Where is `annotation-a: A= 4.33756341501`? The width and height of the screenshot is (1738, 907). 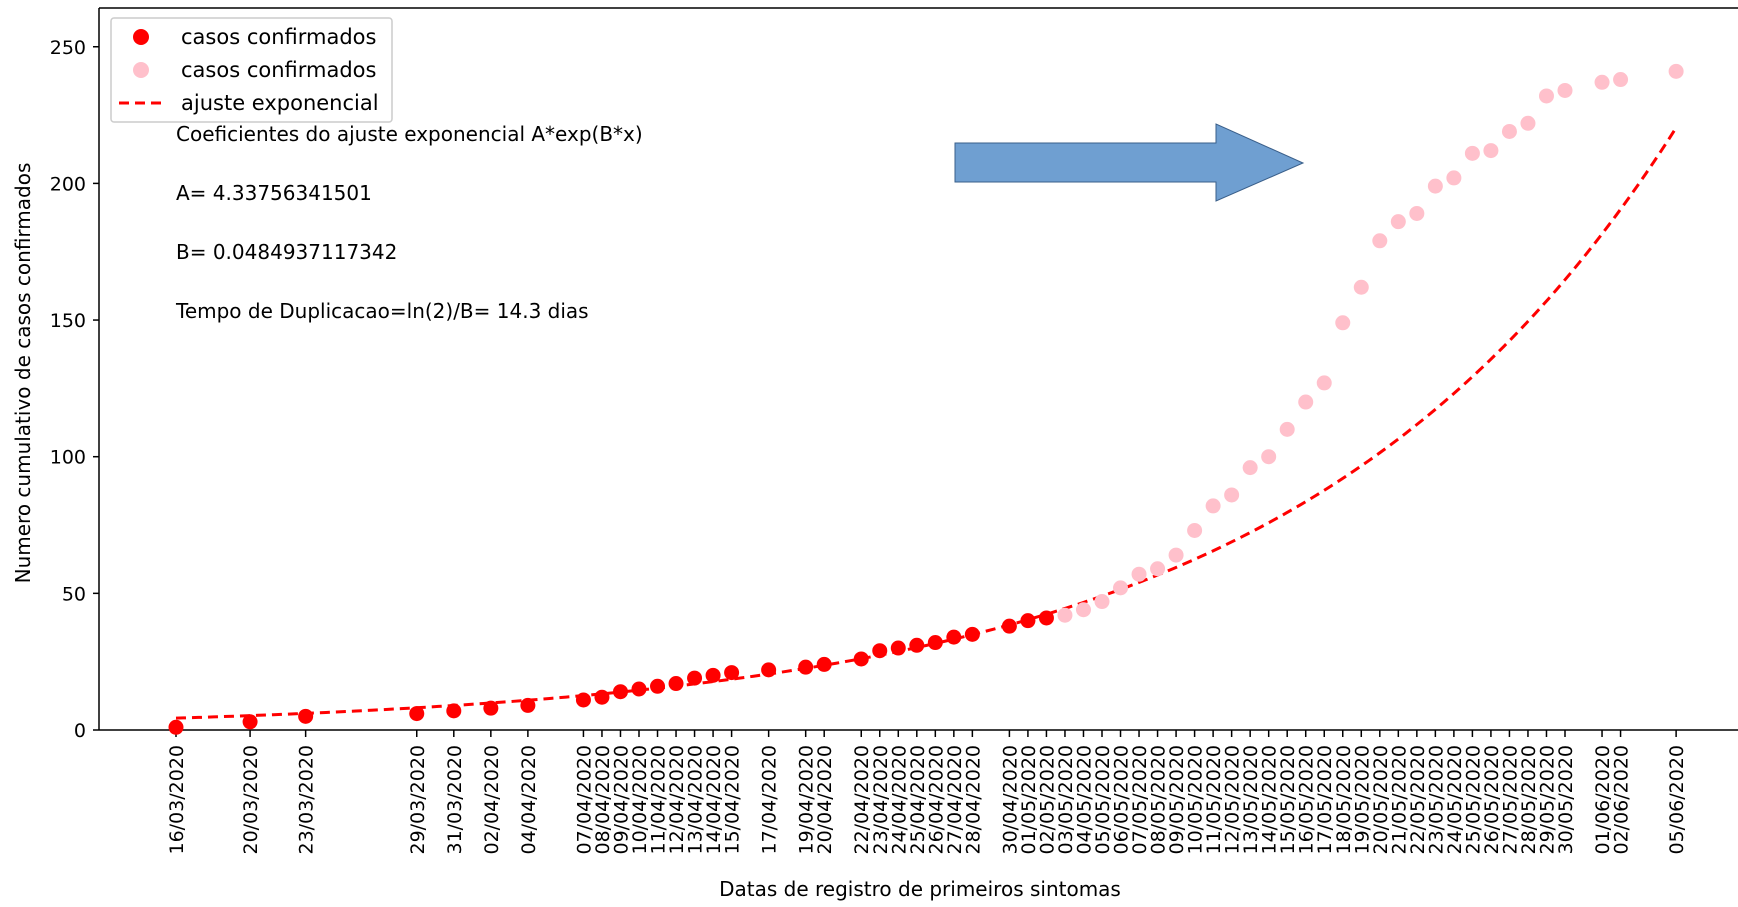 annotation-a: A= 4.33756341501 is located at coordinates (274, 193).